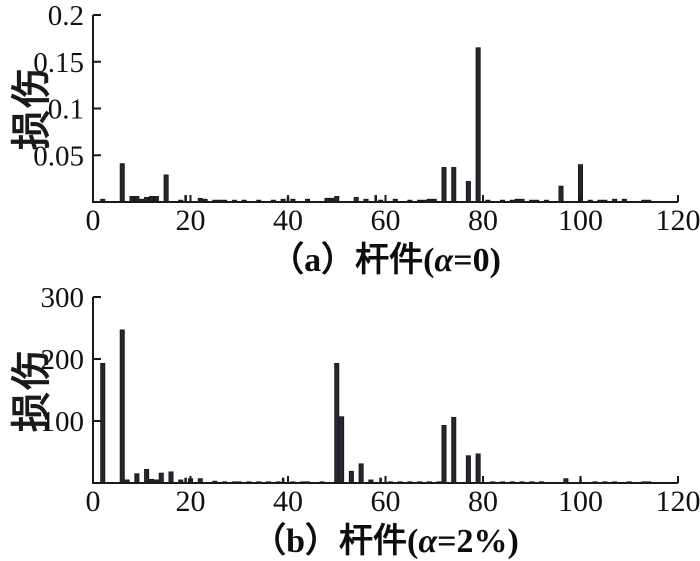 Image resolution: width=700 pixels, height=561 pixels. What do you see at coordinates (66, 16) in the screenshot?
I see `y-tick-label: 0.2` at bounding box center [66, 16].